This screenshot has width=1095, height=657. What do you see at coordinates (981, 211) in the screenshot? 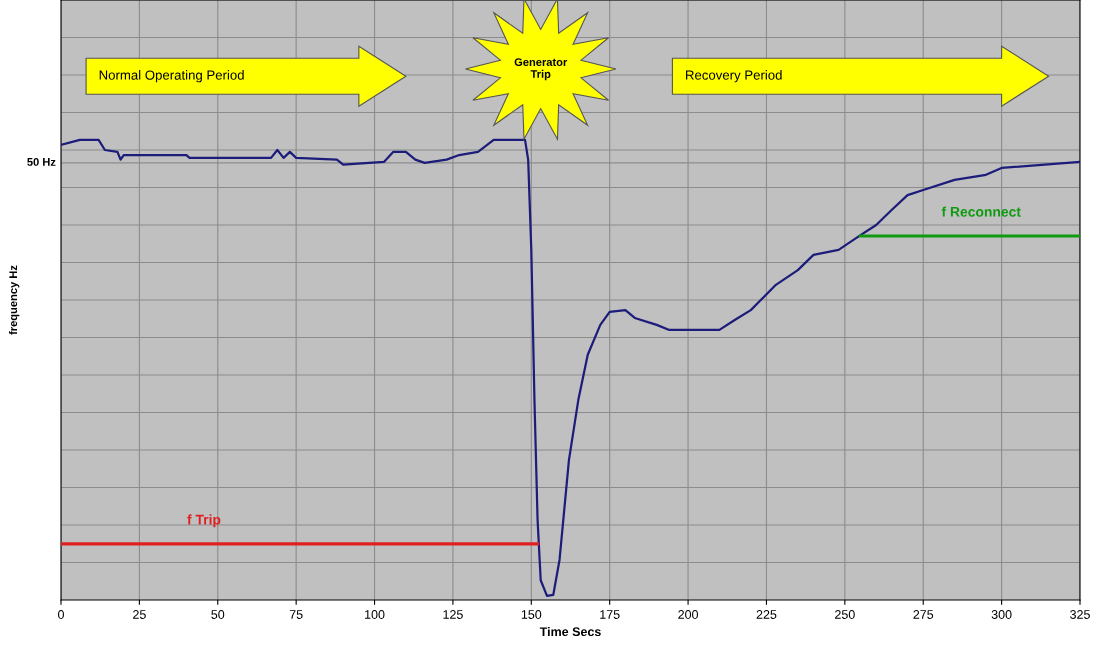
I see `series-label: f Reconnect` at bounding box center [981, 211].